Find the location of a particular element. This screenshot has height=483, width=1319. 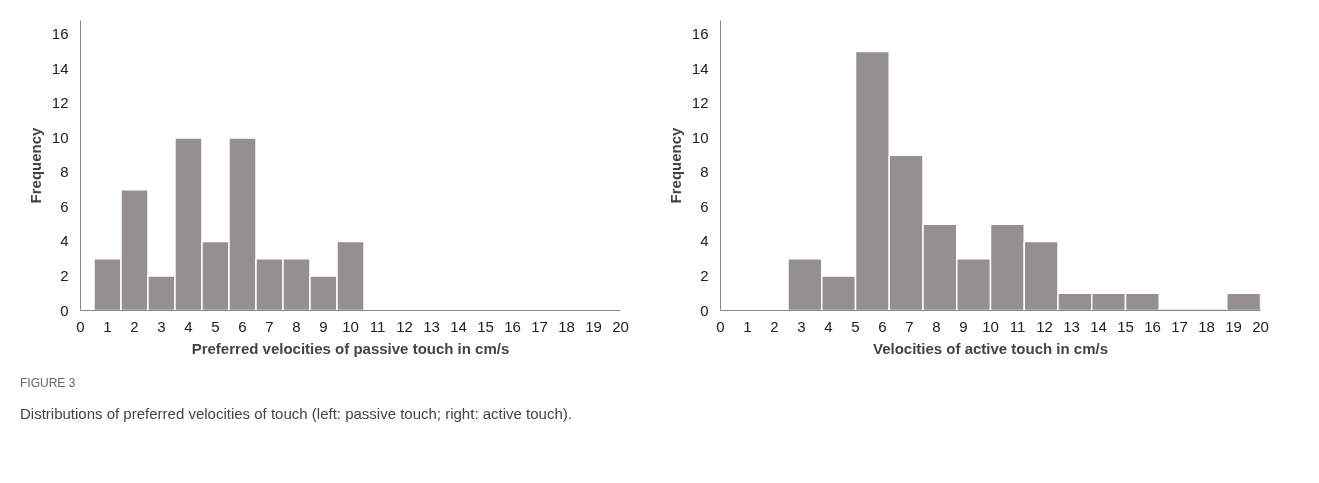

x-axis-title: Preferred velocities of passive touch in cm/s is located at coordinates (350, 348).